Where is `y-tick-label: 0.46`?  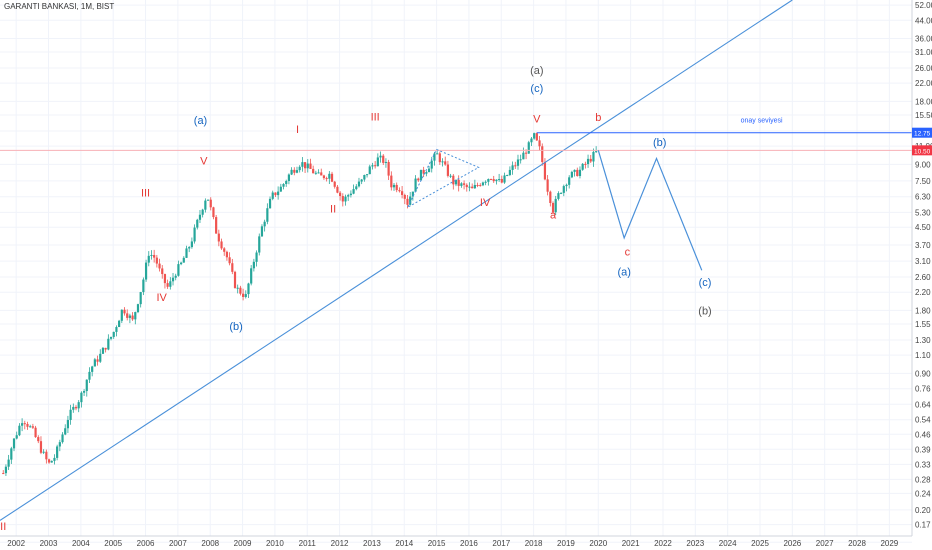 y-tick-label: 0.46 is located at coordinates (923, 434).